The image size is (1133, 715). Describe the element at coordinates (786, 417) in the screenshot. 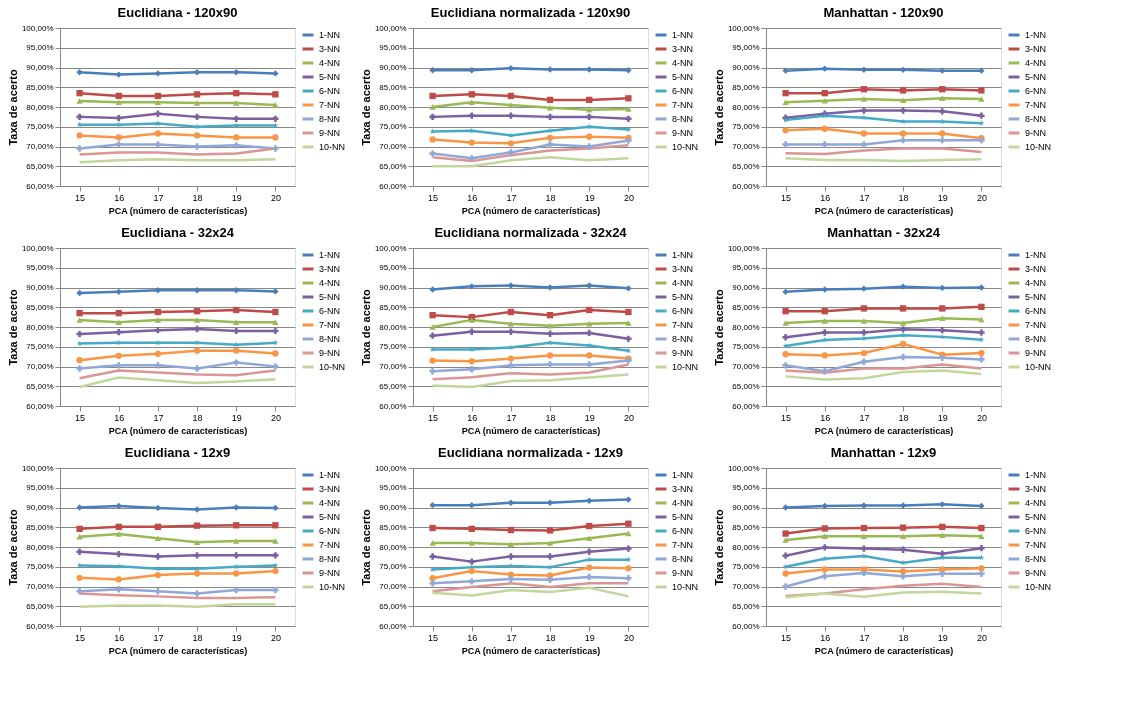

I see `x-tick-label: 15` at that location.